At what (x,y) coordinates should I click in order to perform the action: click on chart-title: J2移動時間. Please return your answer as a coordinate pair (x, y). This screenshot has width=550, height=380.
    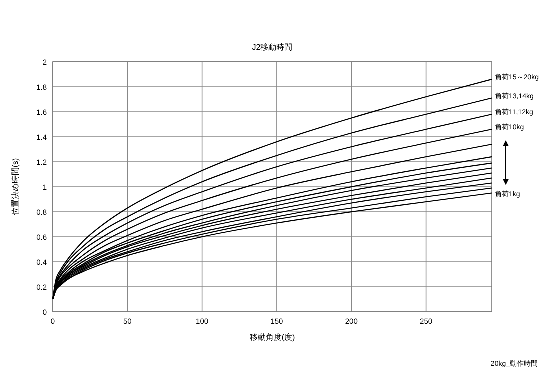
    Looking at the image, I should click on (272, 47).